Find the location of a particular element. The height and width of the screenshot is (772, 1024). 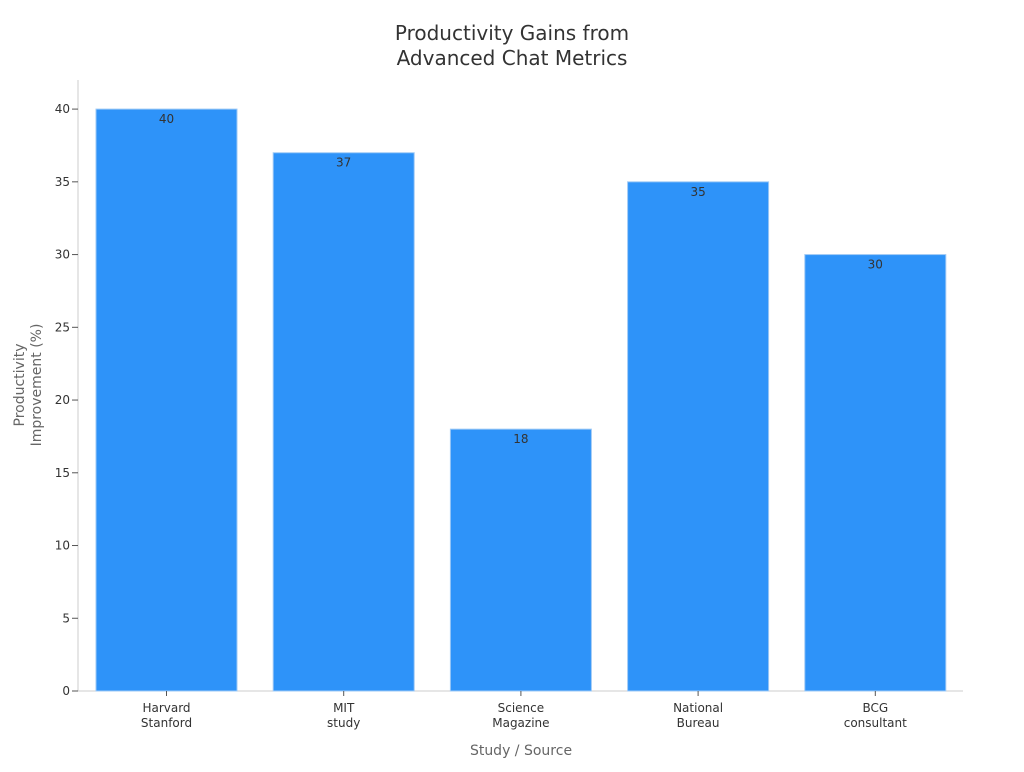

x-tick-label: consultant is located at coordinates (875, 723).